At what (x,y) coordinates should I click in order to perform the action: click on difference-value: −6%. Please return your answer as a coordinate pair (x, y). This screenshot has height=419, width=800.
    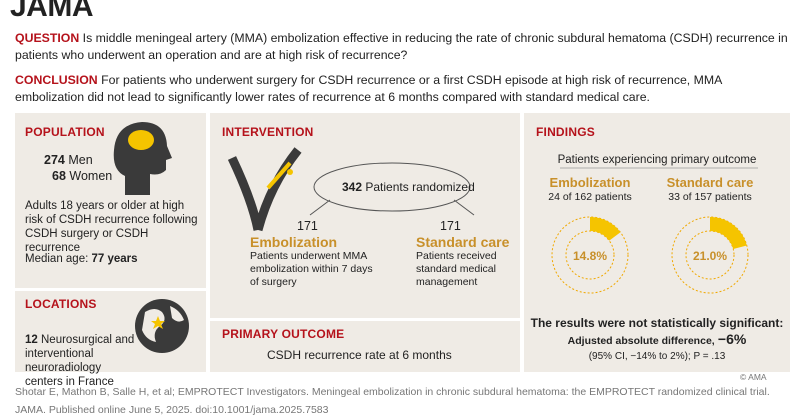
    Looking at the image, I should click on (732, 339).